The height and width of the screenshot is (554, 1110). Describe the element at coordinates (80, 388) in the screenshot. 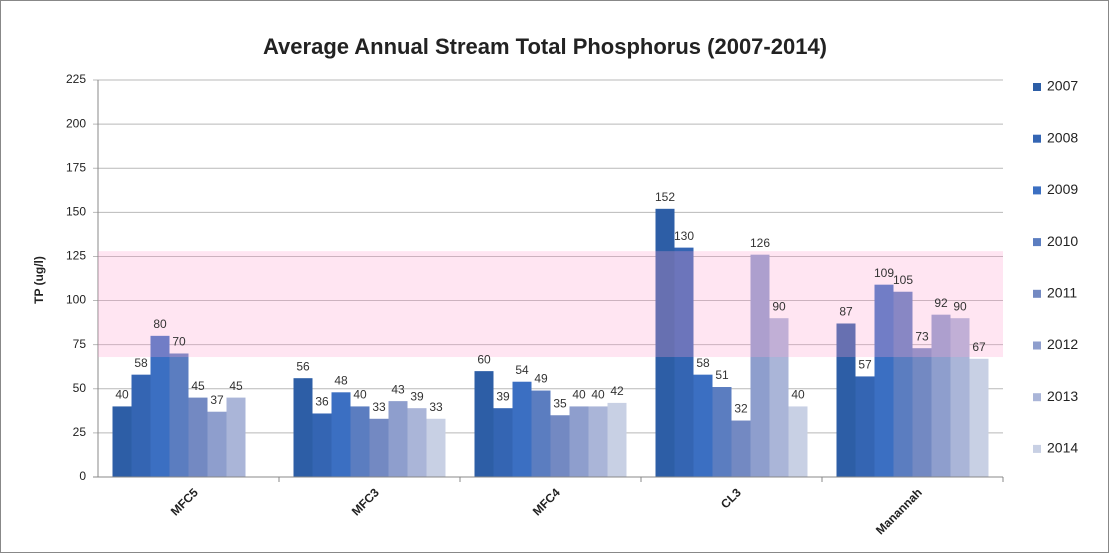

I see `y-tick-label: 50` at that location.